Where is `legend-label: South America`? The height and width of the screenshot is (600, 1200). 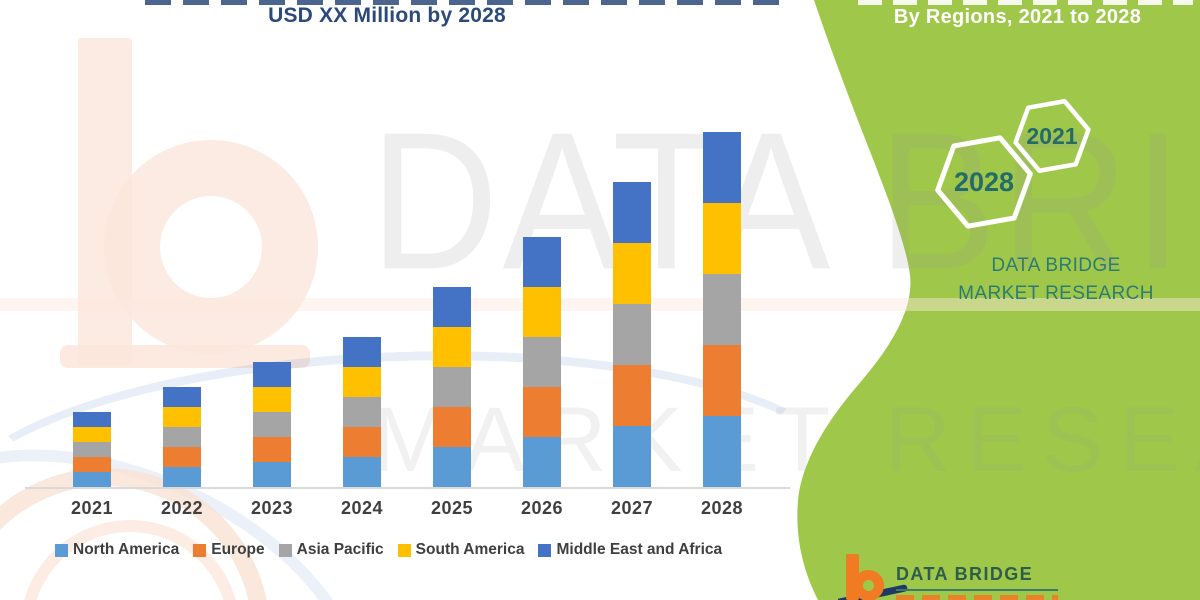 legend-label: South America is located at coordinates (470, 549).